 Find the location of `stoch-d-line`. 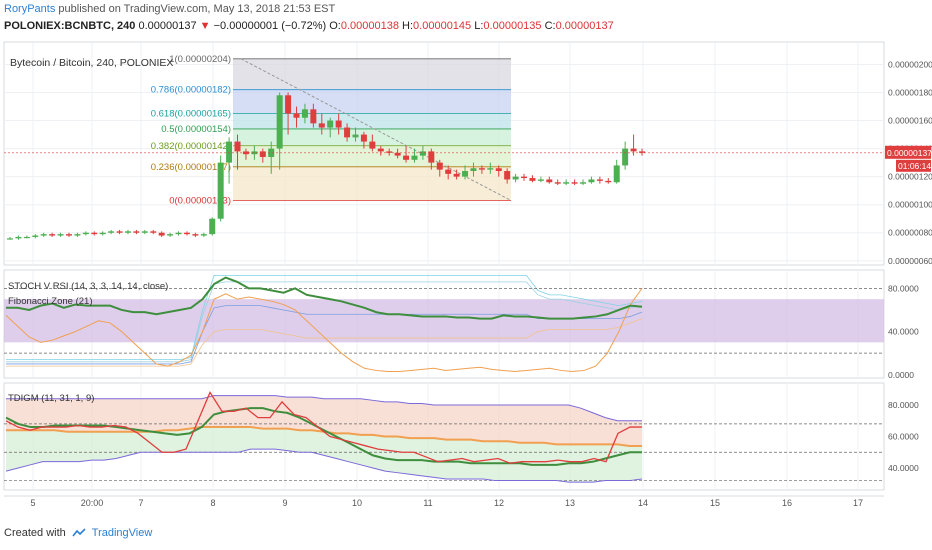

stoch-d-line is located at coordinates (324, 330).